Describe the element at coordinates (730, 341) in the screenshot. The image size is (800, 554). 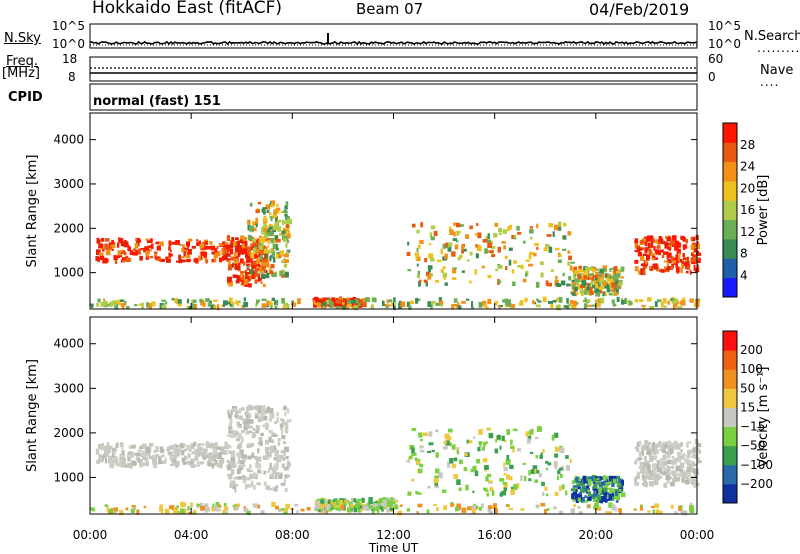
I see `velocity-colorbar-segment` at that location.